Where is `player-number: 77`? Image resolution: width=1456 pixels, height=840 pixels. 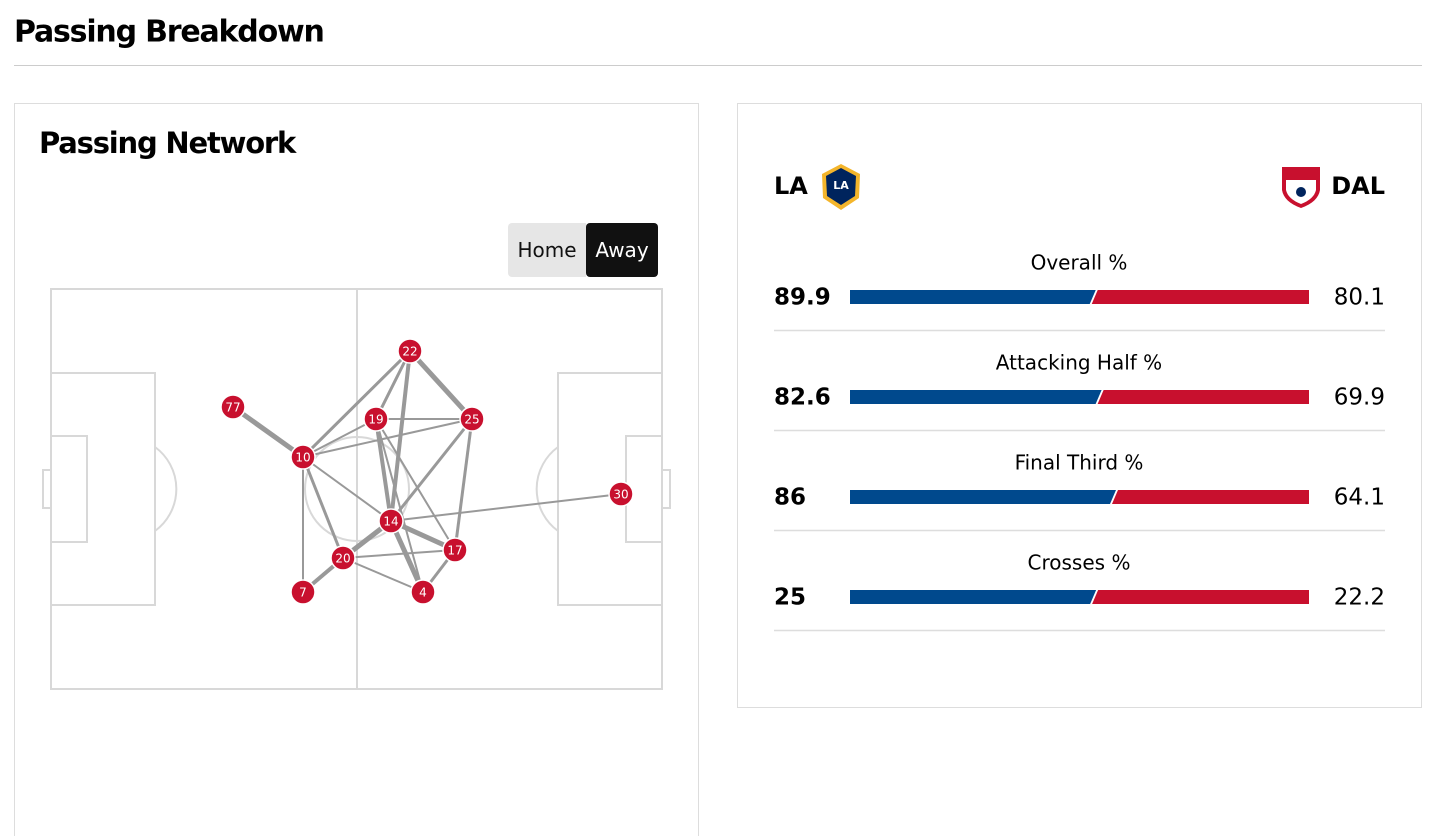 player-number: 77 is located at coordinates (232, 408).